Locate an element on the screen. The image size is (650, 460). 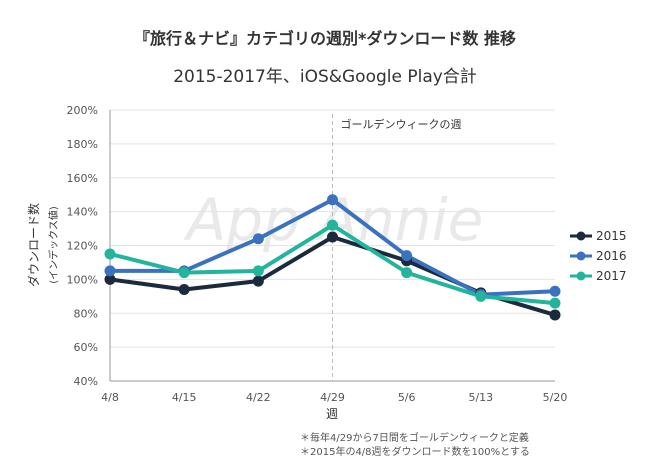
legend-marker-2015 is located at coordinates (581, 236).